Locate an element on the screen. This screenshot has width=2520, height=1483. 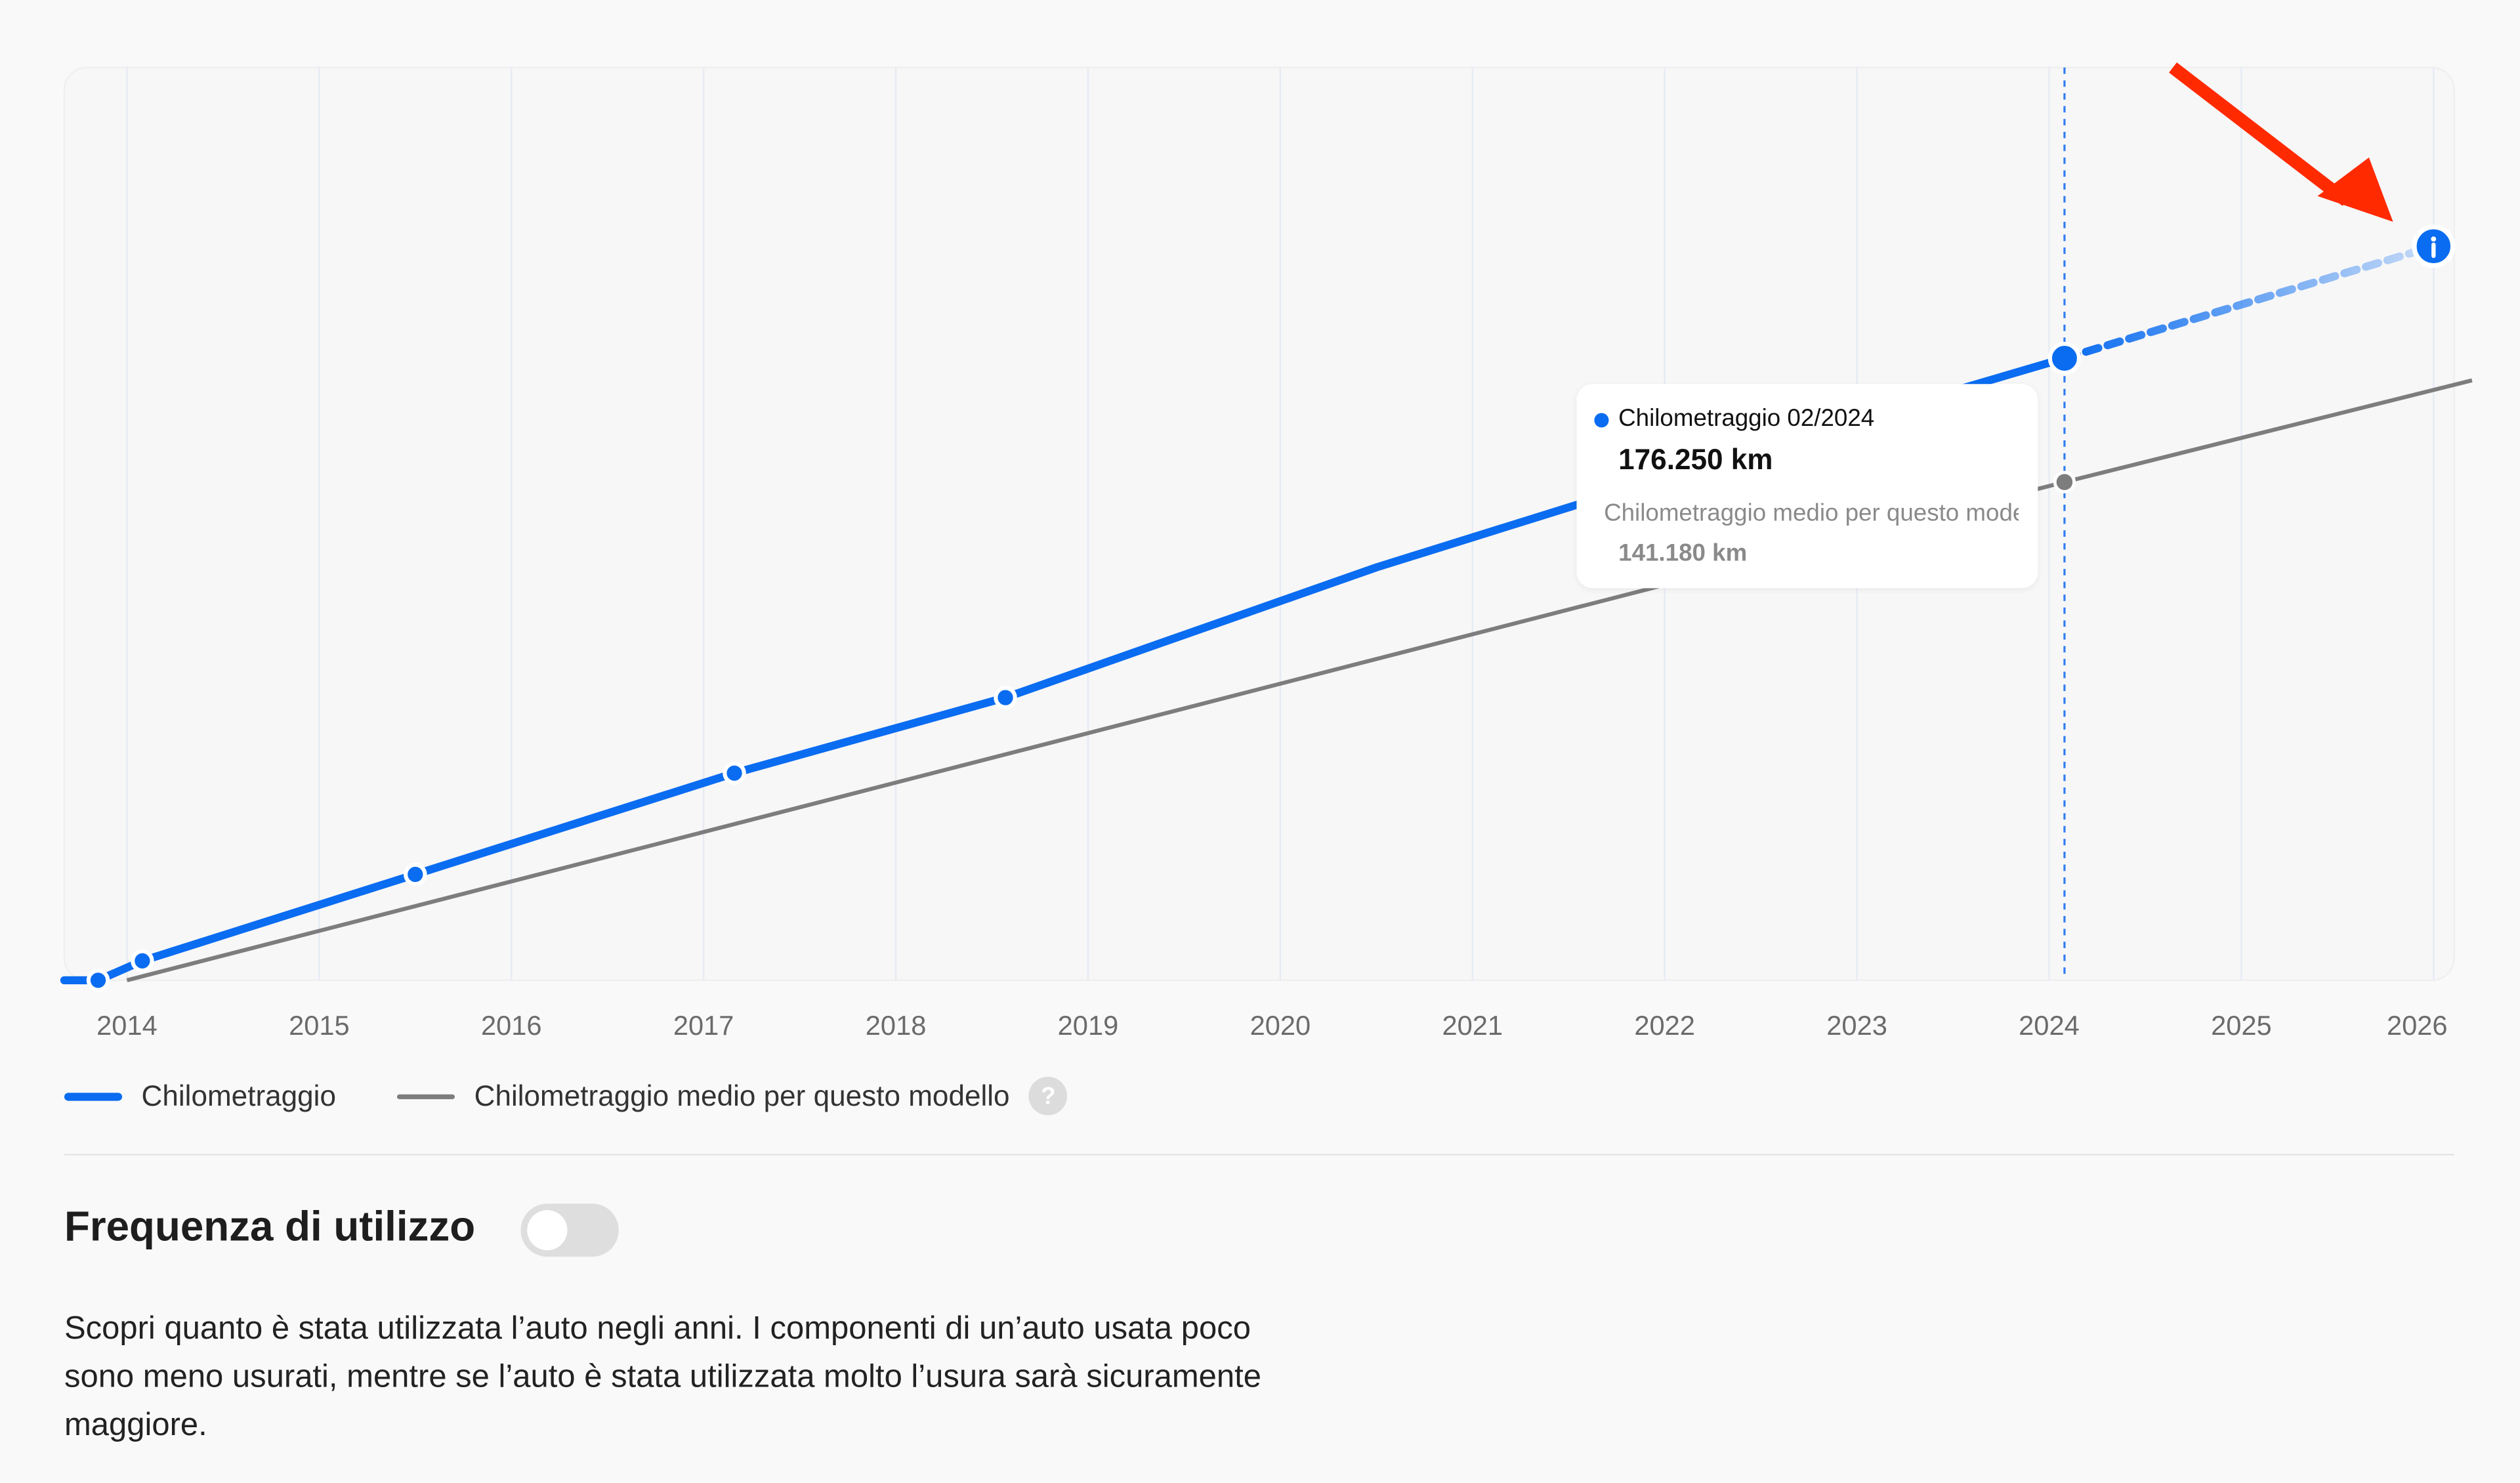
data-point-average is located at coordinates (2064, 481).